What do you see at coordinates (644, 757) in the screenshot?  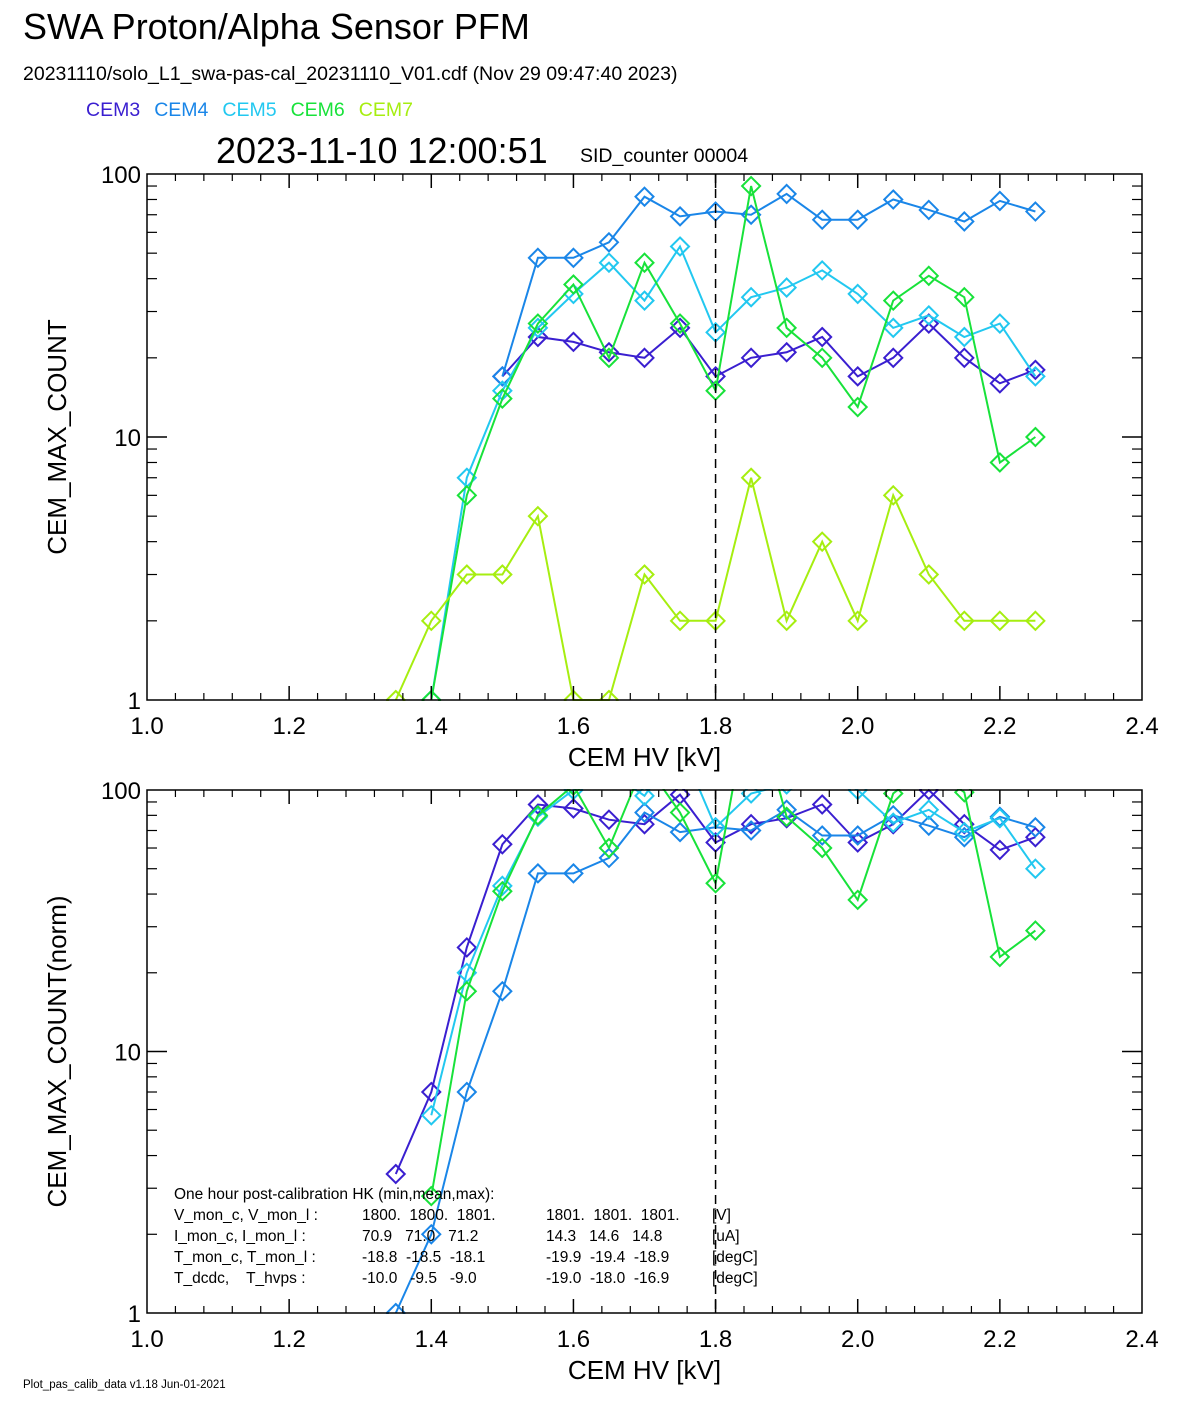 I see `chart1-xlabel: CEM HV [kV]` at bounding box center [644, 757].